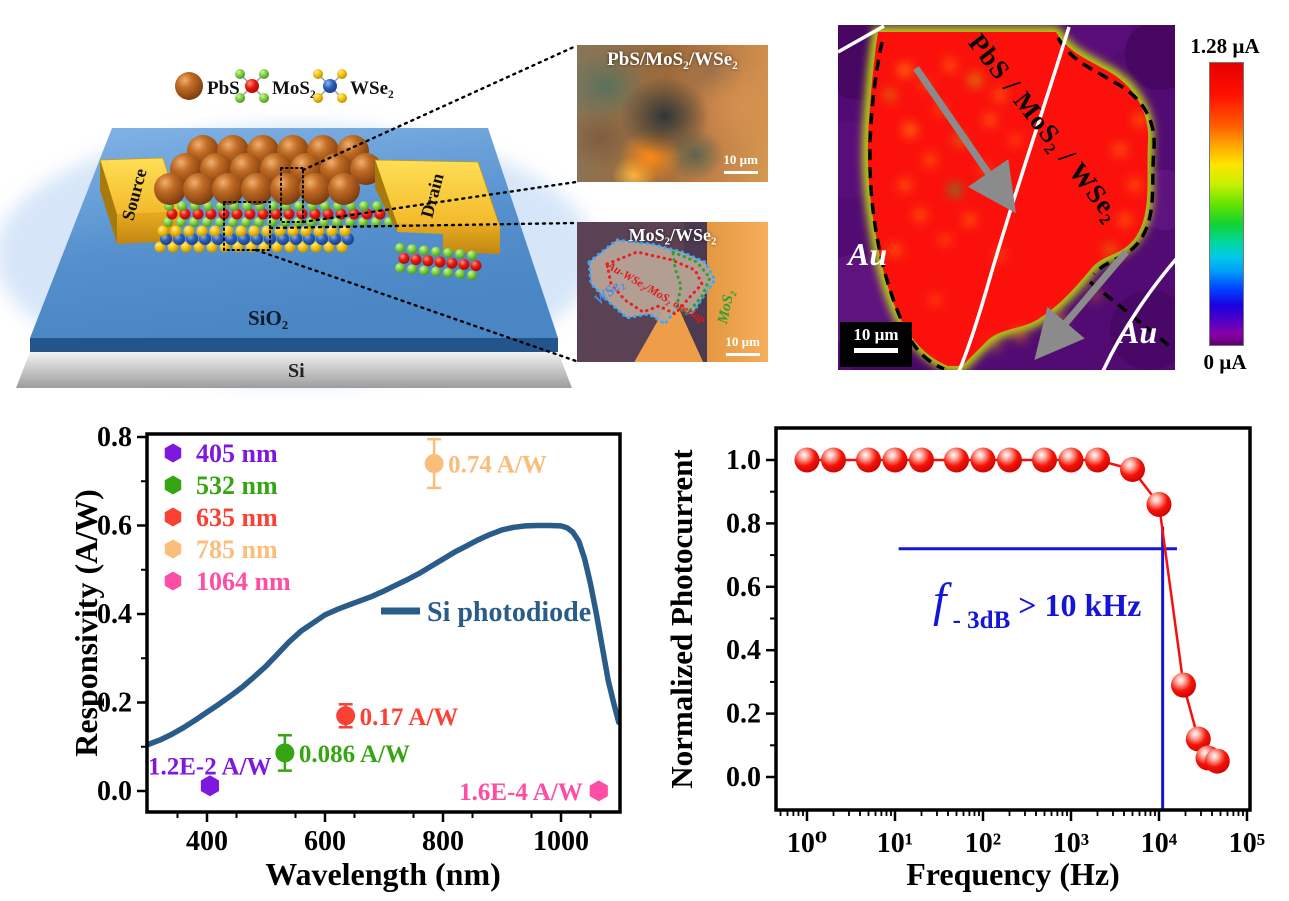 The image size is (1289, 901). What do you see at coordinates (237, 485) in the screenshot?
I see `svg-text: 532 nm` at bounding box center [237, 485].